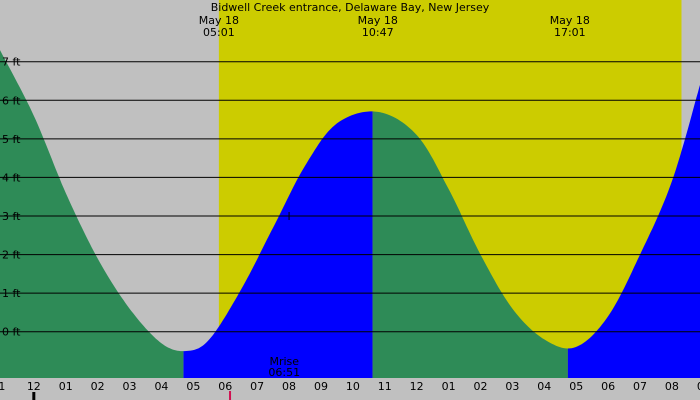  What do you see at coordinates (353, 386) in the screenshot?
I see `x-tick-label: 10` at bounding box center [353, 386].